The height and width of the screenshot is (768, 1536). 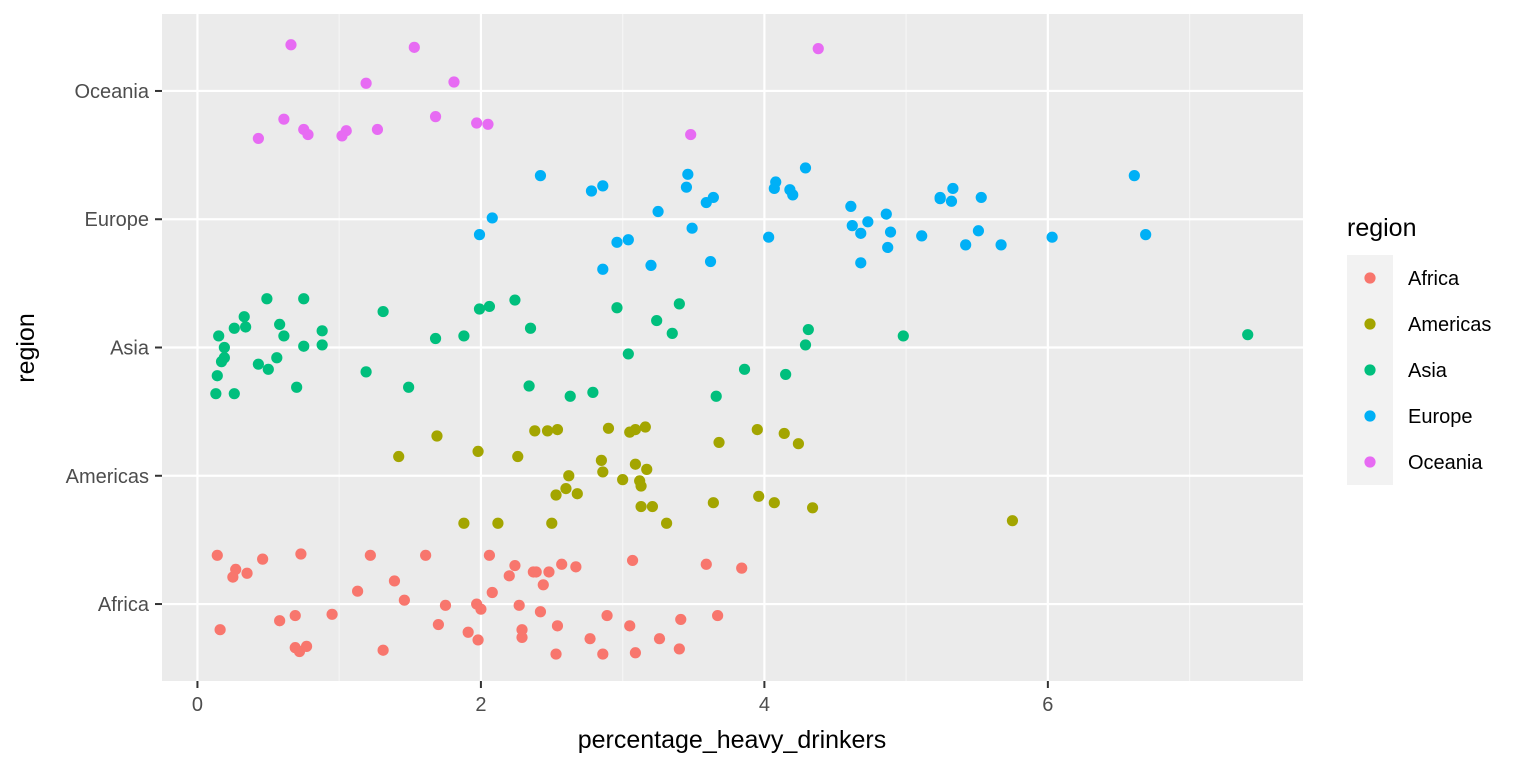 I want to click on legend-label: Africa, so click(x=1434, y=279).